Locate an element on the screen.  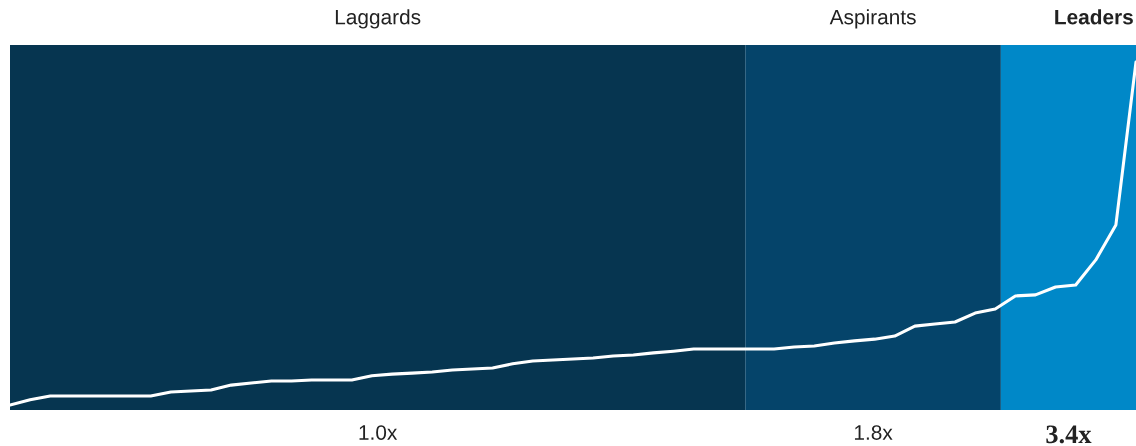
text: Aspirants is located at coordinates (872, 19).